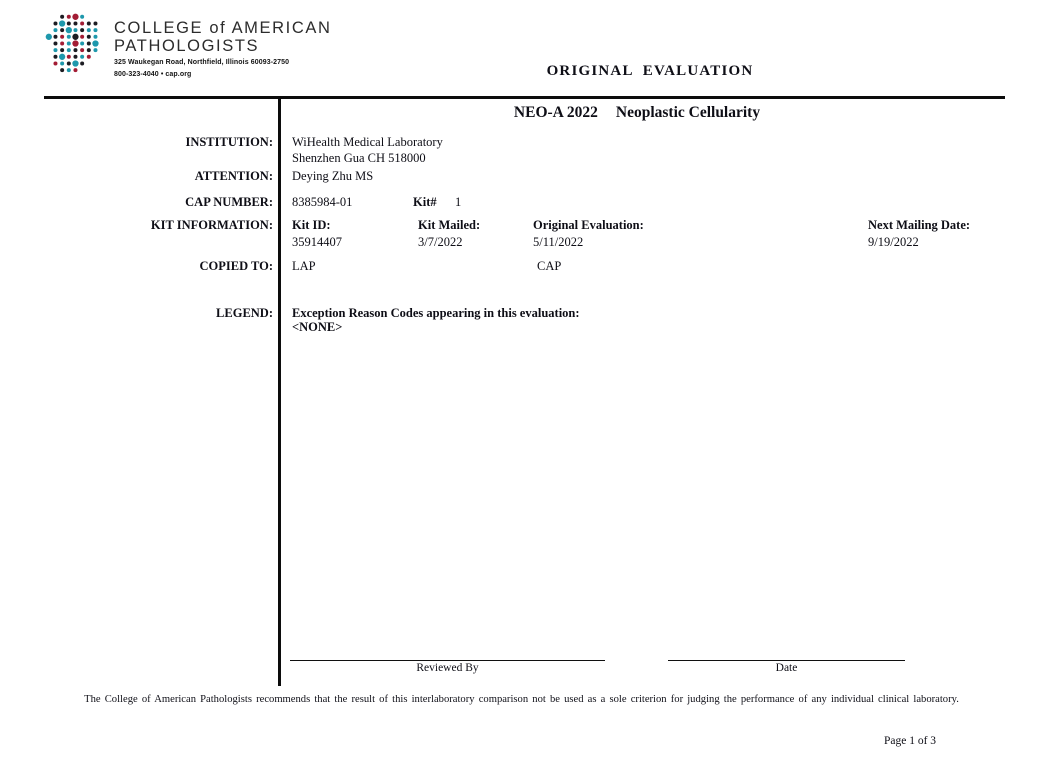  What do you see at coordinates (367, 142) in the screenshot?
I see `institution-name: WiHealth Medical Laboratory` at bounding box center [367, 142].